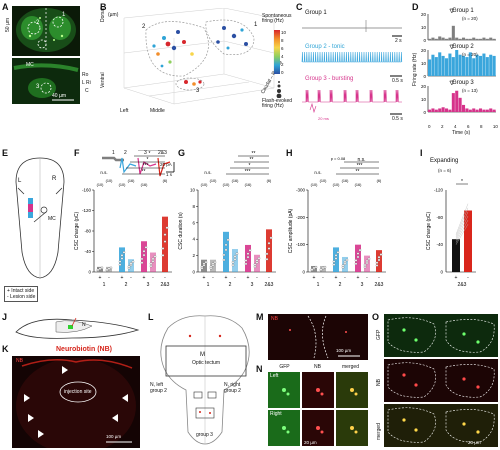 This screenshot has height=450, width=500. What do you see at coordinates (301, 217) in the screenshot?
I see `ytick: -200` at bounding box center [301, 217].